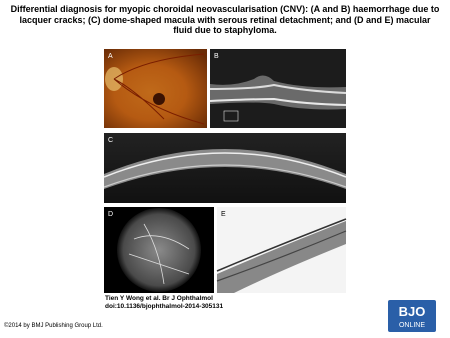 The height and width of the screenshot is (338, 450). I want to click on logo-text: BJO, so click(412, 311).